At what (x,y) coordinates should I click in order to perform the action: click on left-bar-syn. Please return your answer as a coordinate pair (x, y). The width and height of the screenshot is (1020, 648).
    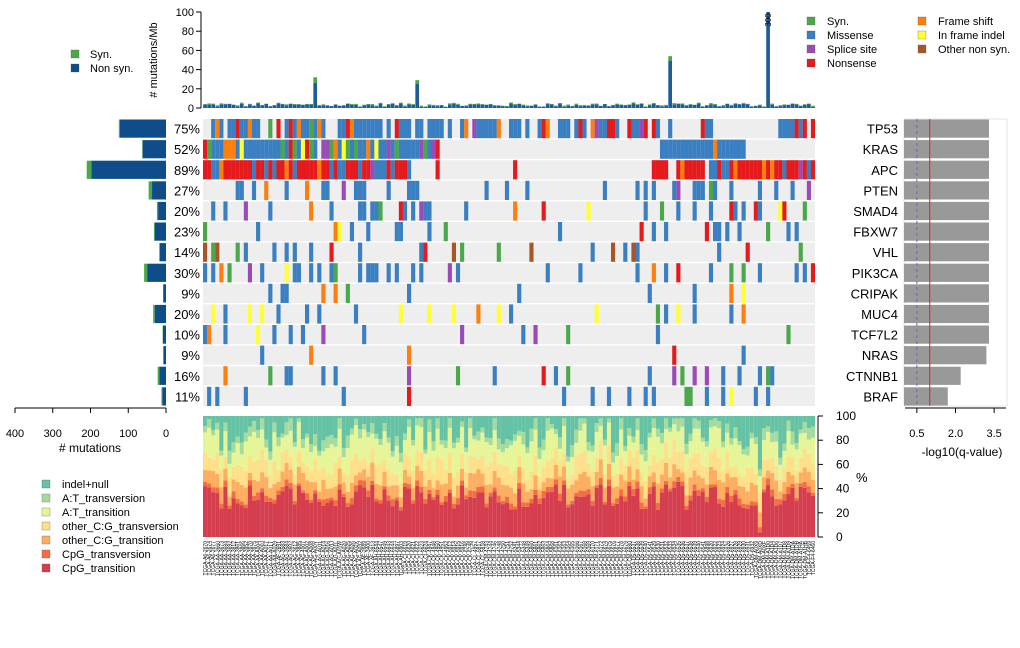
    Looking at the image, I should click on (159, 252).